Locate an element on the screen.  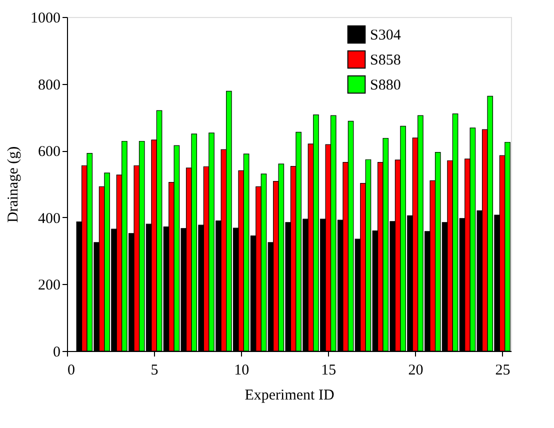
x-tick-label: 0 is located at coordinates (71, 370).